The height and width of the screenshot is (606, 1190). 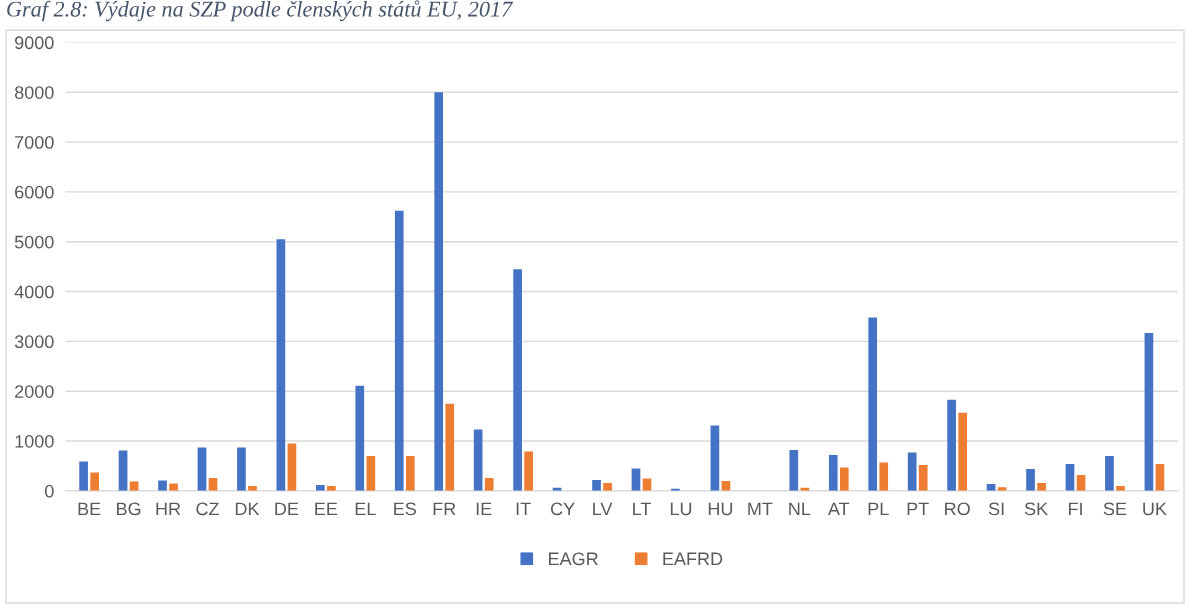 What do you see at coordinates (642, 509) in the screenshot?
I see `x-tick-label: LT` at bounding box center [642, 509].